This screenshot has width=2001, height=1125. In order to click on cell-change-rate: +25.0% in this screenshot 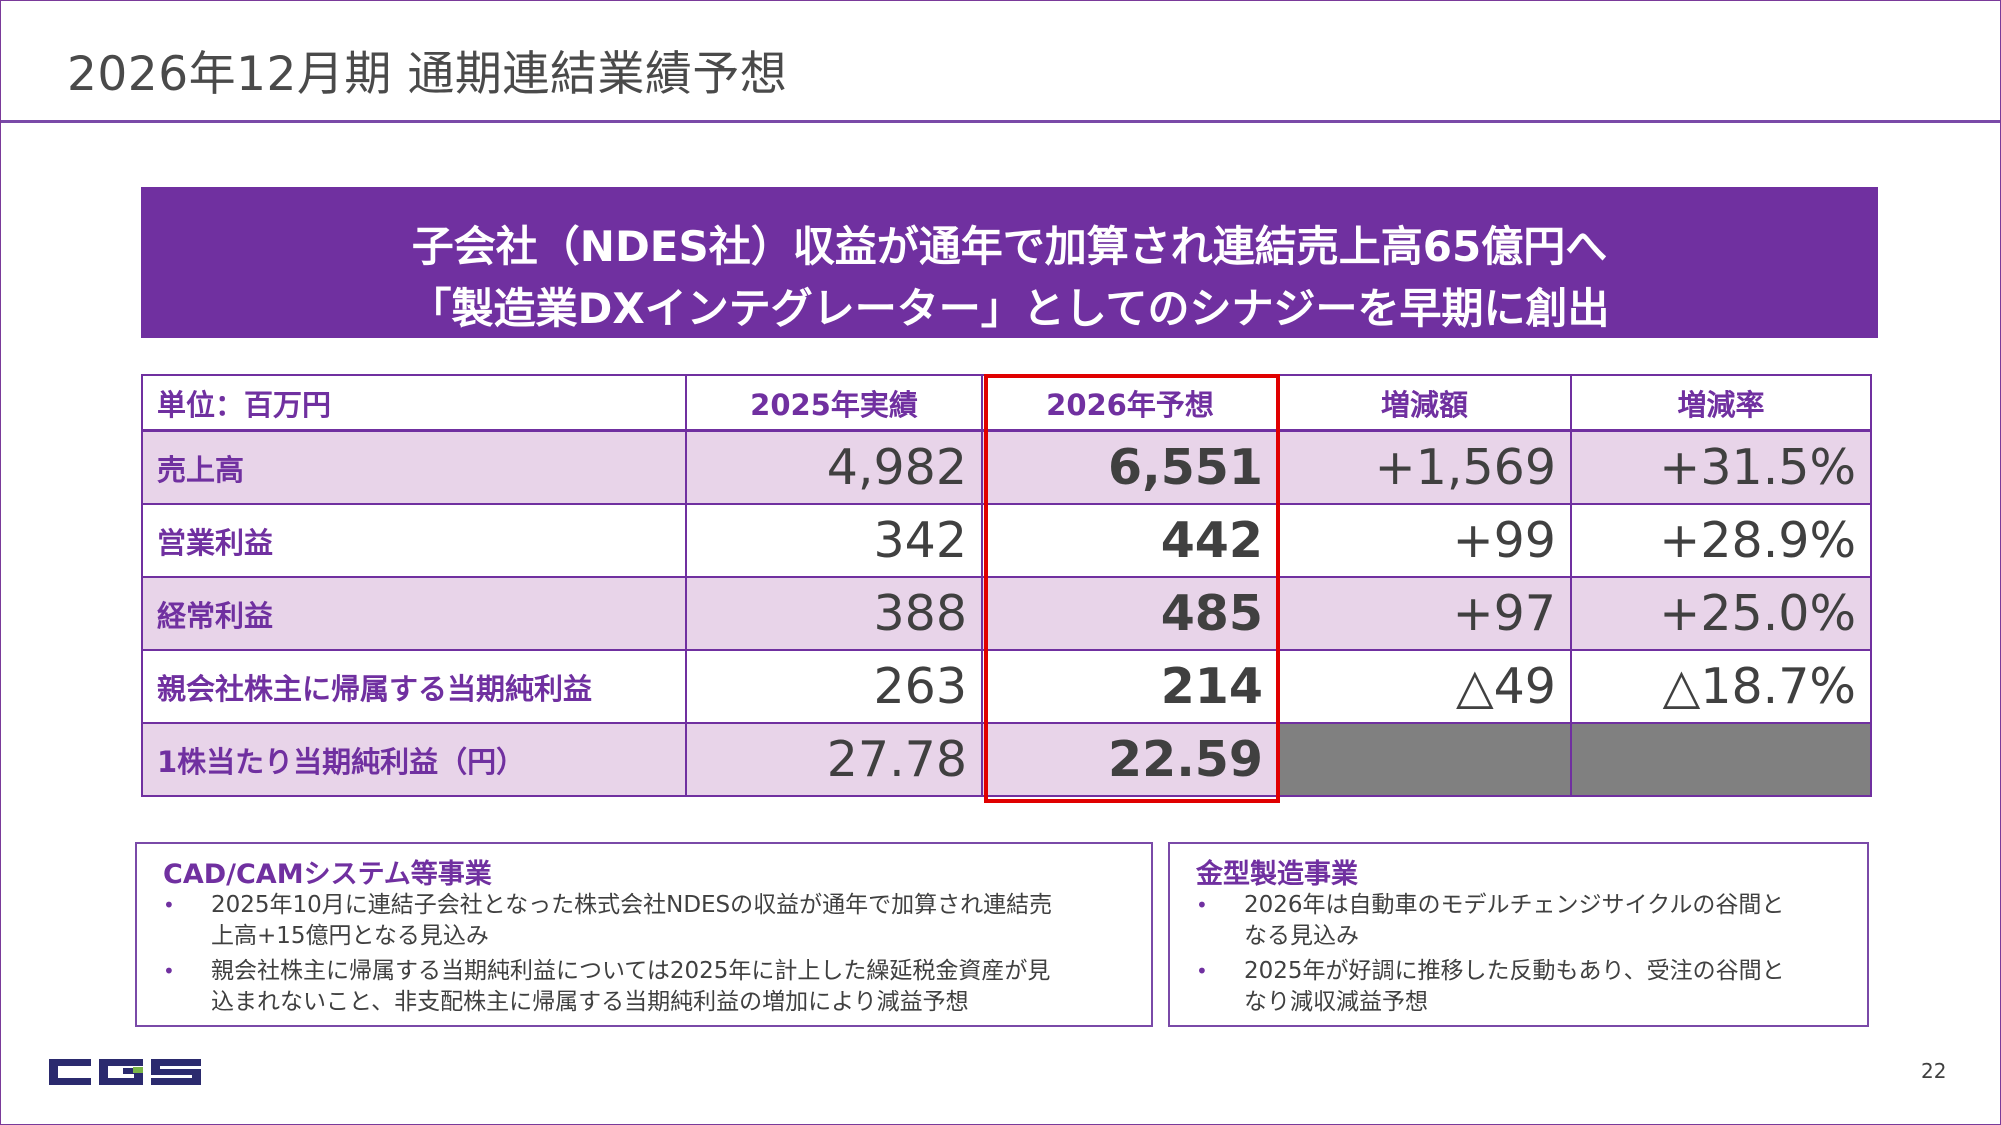, I will do `click(1721, 613)`.